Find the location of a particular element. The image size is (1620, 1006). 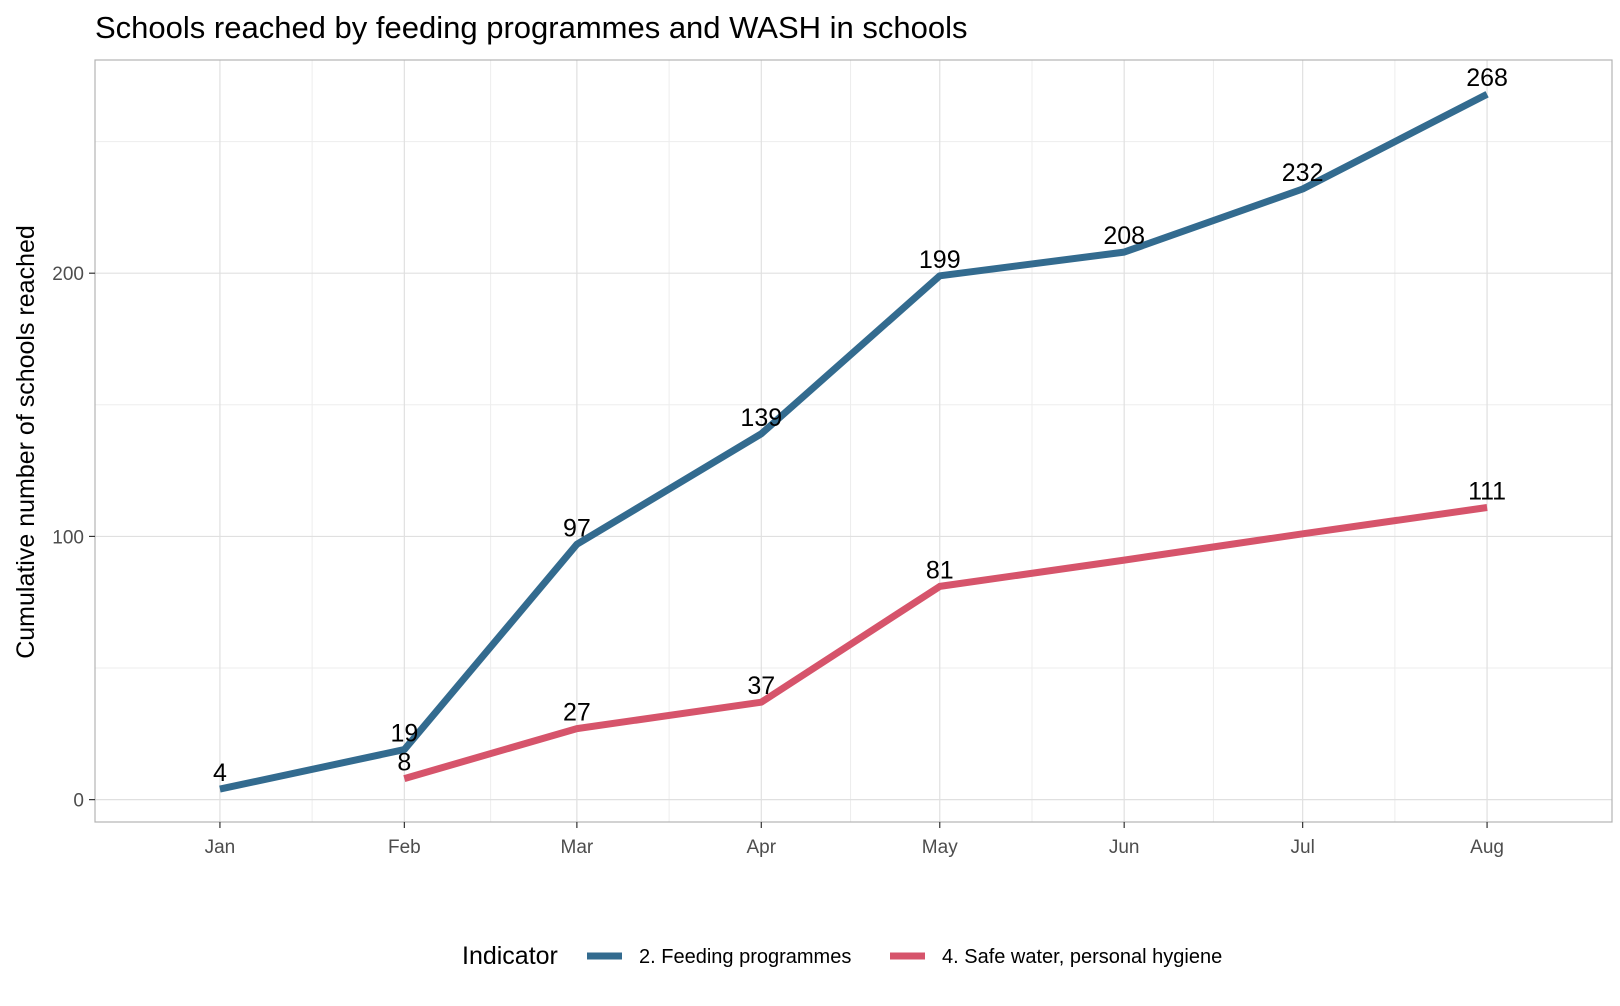

x-tick-label: Jan is located at coordinates (220, 847).